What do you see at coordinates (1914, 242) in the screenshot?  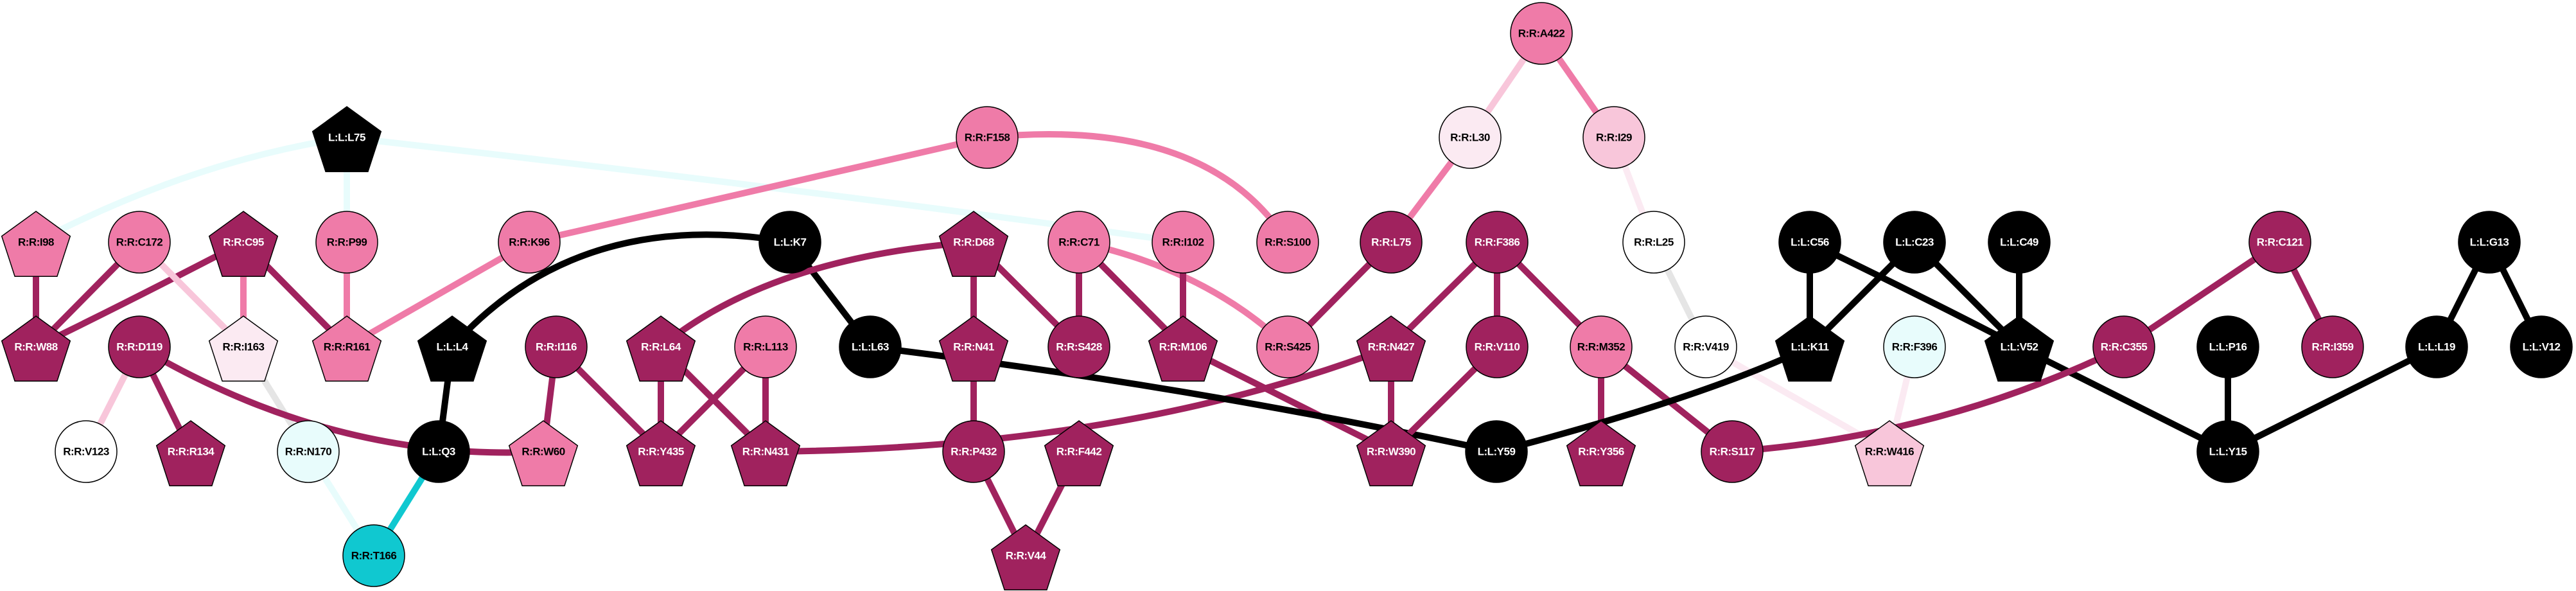 I see `node-l-l-c23: L:L:C23` at bounding box center [1914, 242].